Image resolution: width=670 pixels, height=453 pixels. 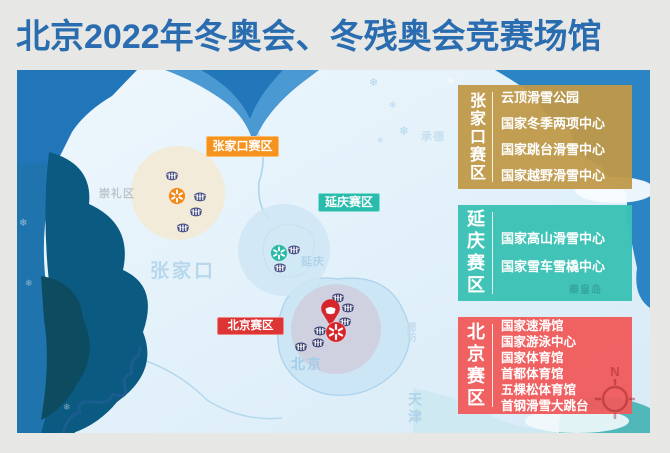 I want to click on city-label-chongli: 崇礼区, so click(x=117, y=194).